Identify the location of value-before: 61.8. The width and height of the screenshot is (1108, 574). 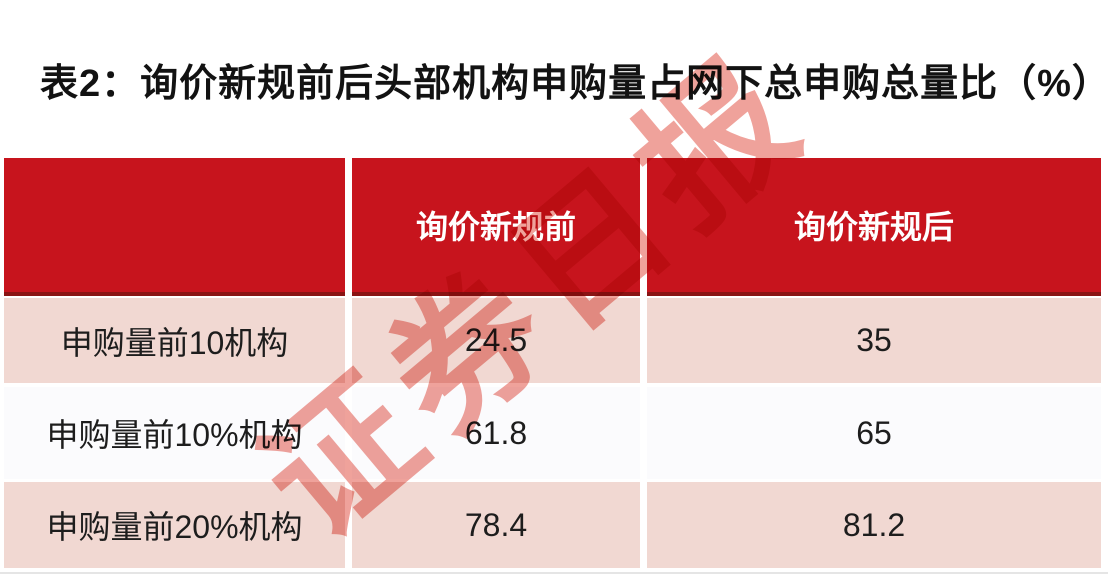
(496, 433).